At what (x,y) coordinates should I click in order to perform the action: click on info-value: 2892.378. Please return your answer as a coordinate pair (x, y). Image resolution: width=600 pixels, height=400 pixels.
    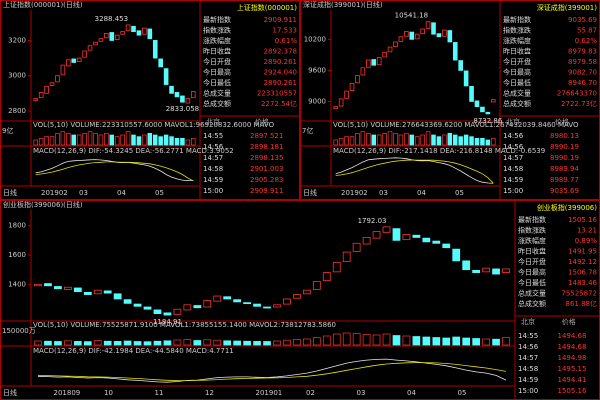
    Looking at the image, I should click on (280, 52).